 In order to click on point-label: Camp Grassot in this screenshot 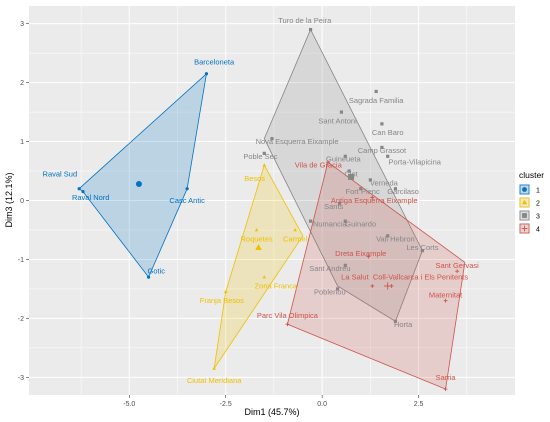, I will do `click(382, 150)`.